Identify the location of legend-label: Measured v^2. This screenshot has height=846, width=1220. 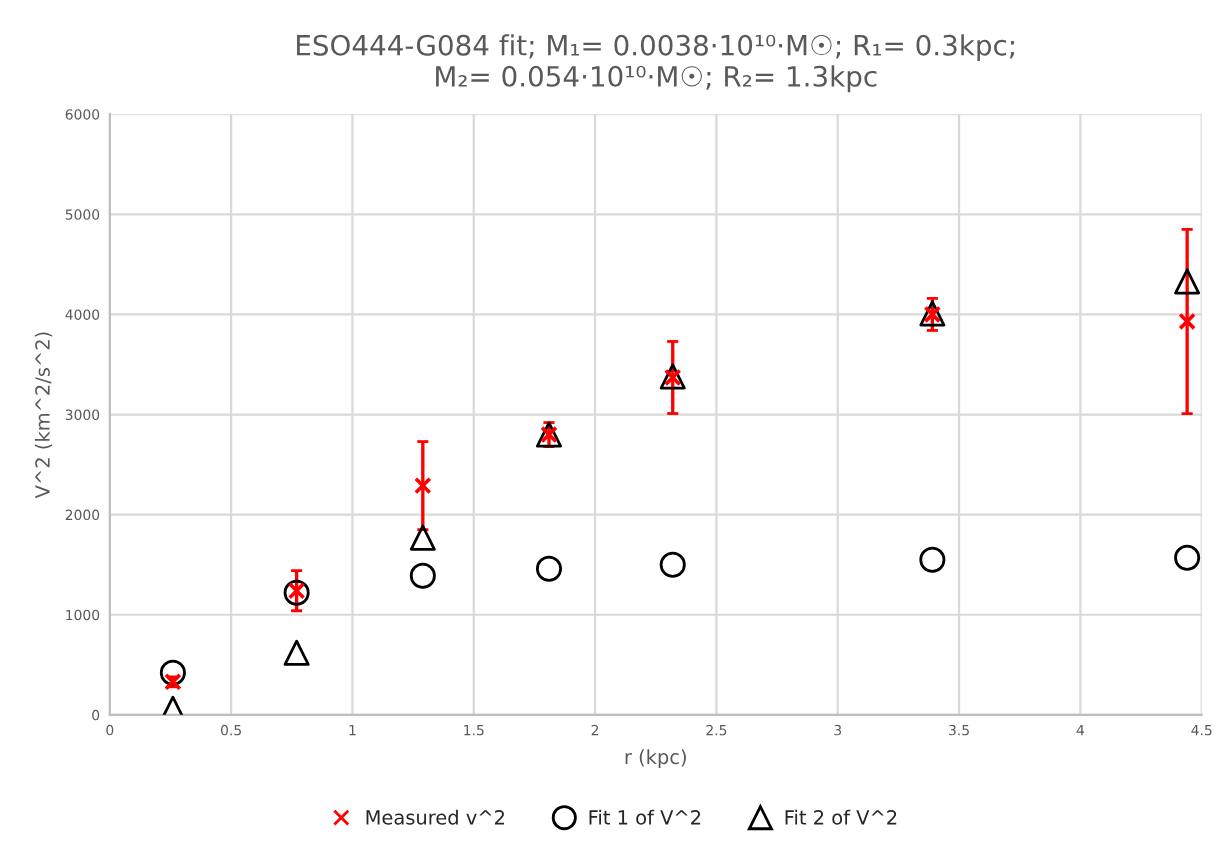
(435, 817).